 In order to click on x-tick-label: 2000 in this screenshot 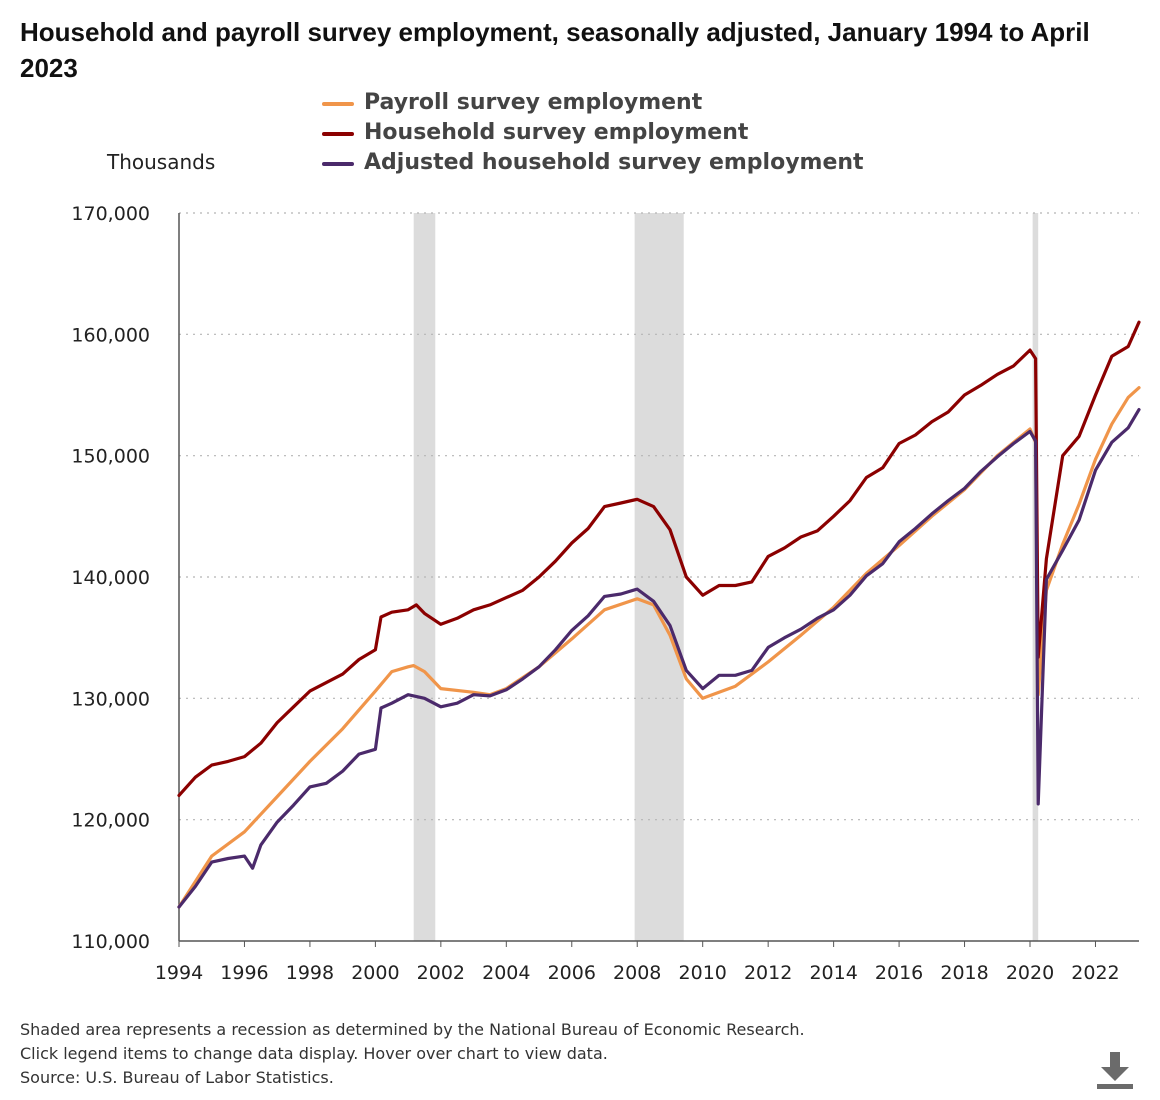, I will do `click(375, 973)`.